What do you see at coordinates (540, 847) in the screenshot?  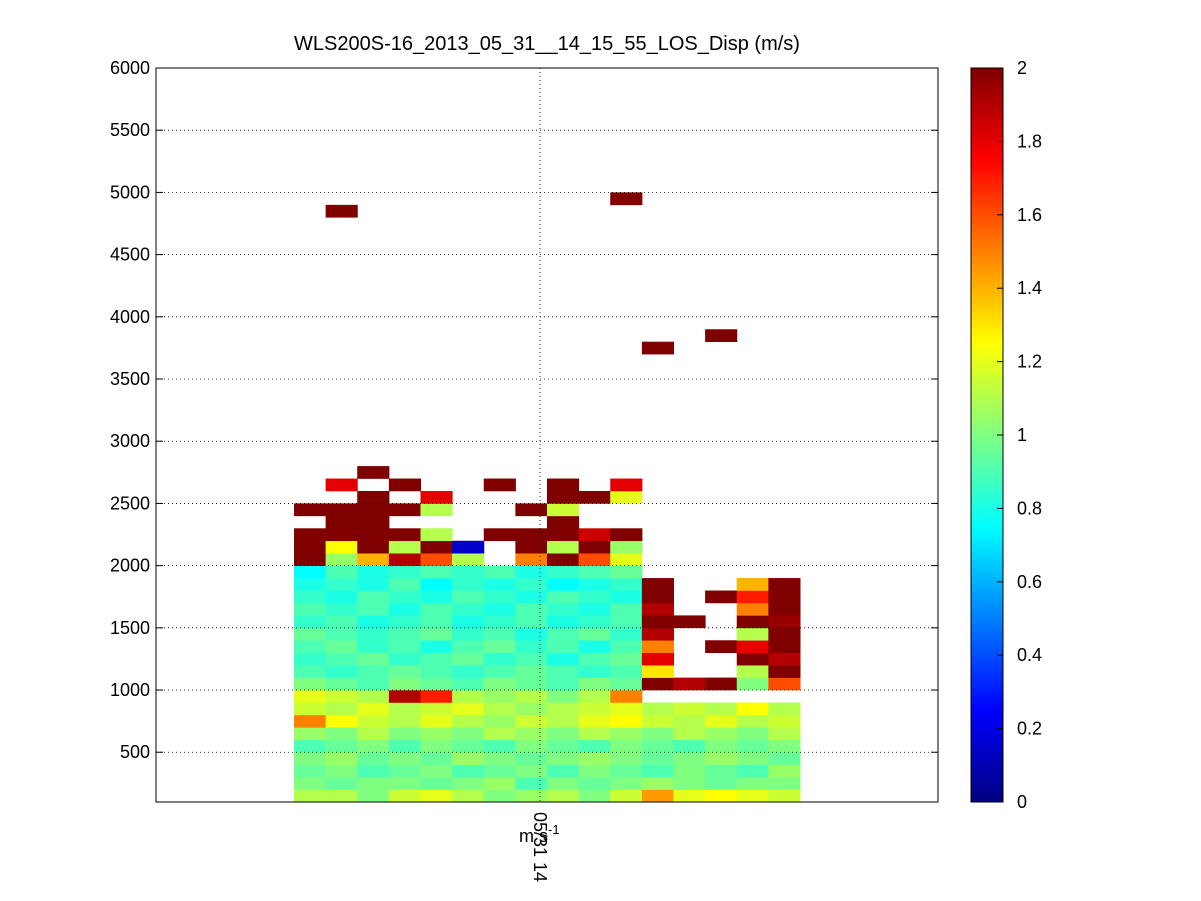 I see `x-tick-label: 05/31 14` at bounding box center [540, 847].